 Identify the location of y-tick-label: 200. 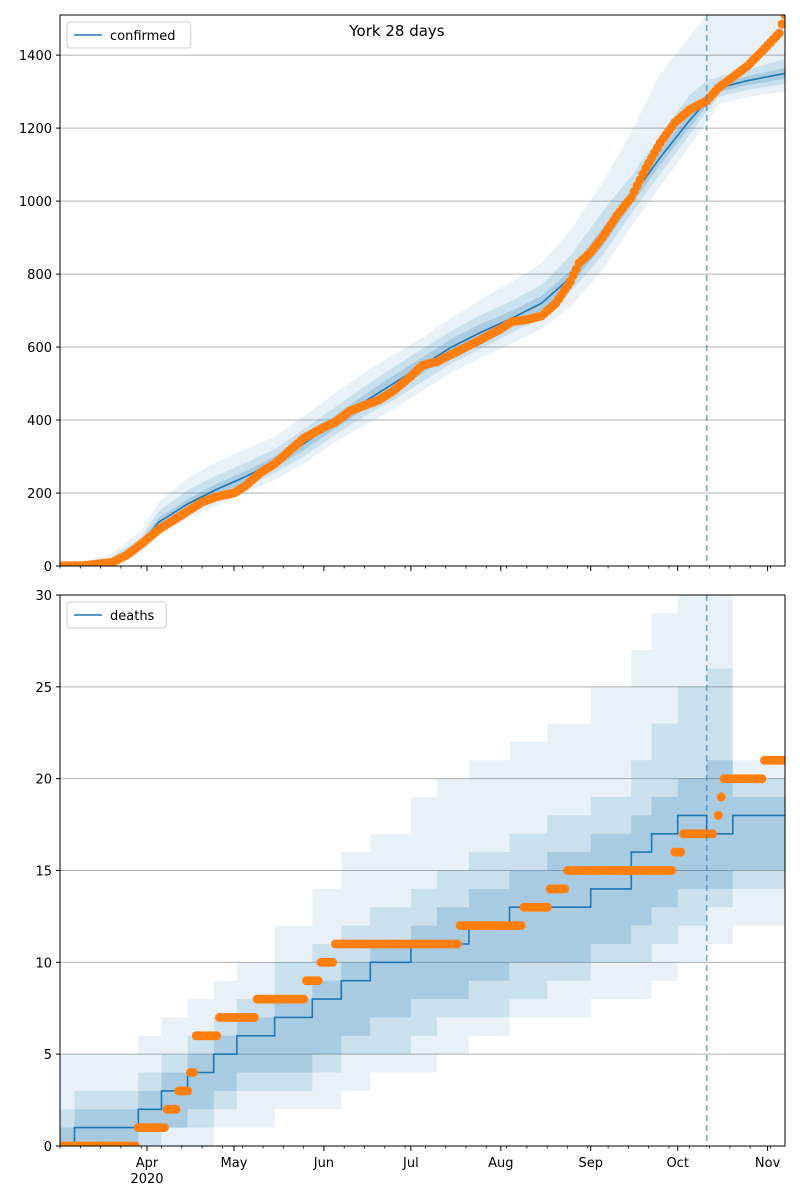
(39, 494).